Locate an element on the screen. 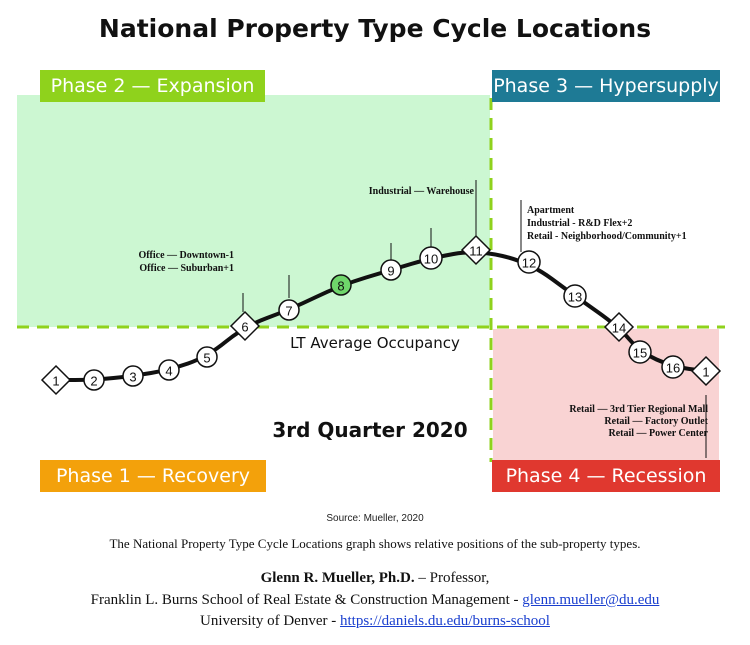  cycle-point-7-marker is located at coordinates (289, 310).